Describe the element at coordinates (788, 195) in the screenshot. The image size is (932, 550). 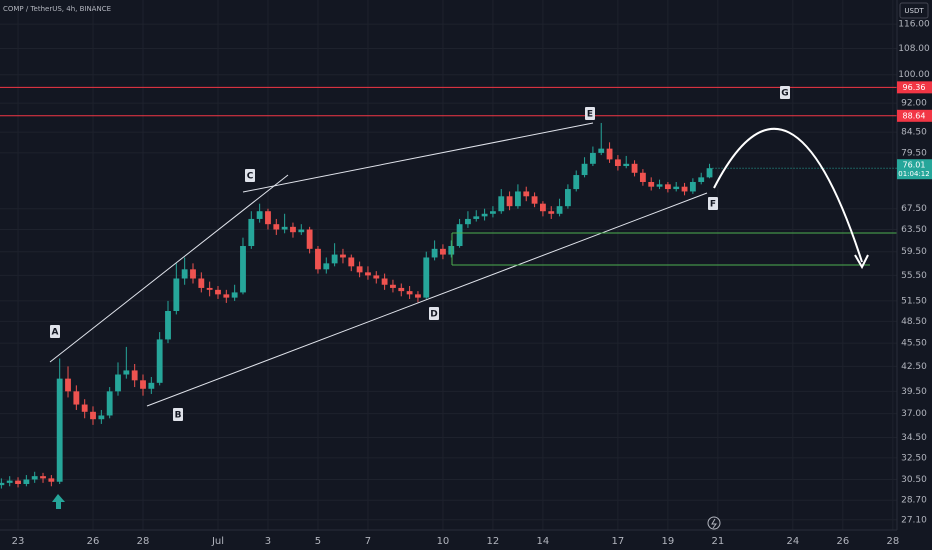
I see `projection-arrow` at that location.